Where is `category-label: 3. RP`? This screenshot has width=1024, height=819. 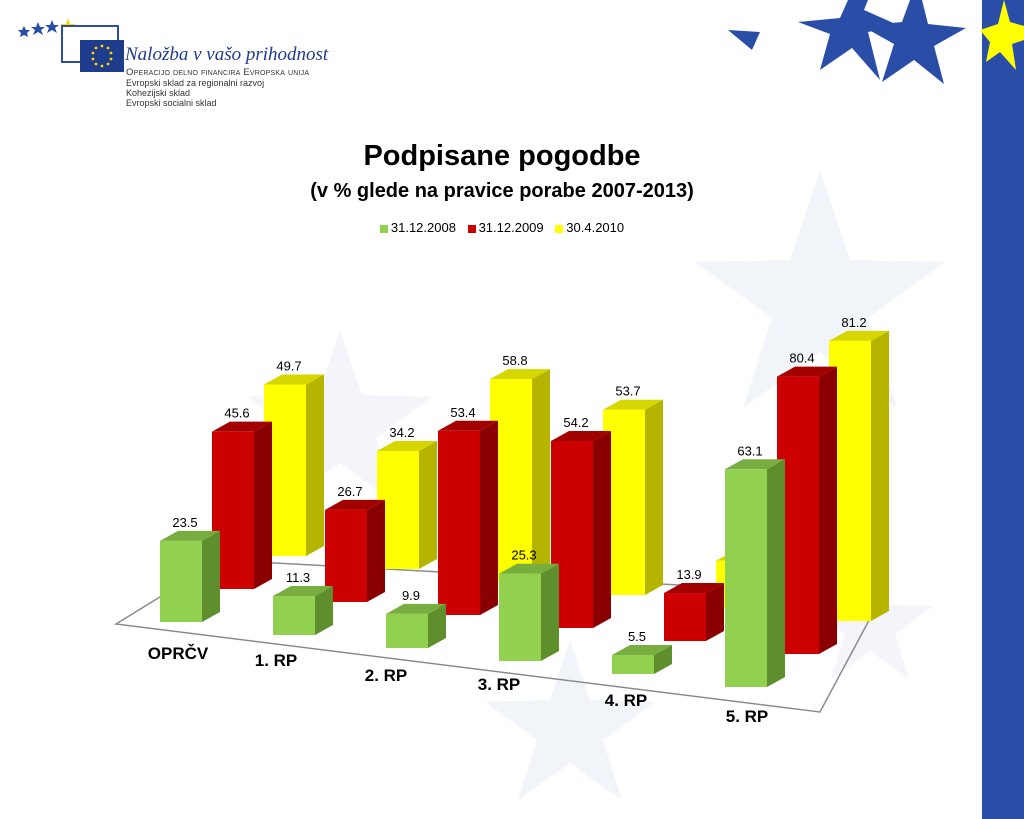 category-label: 3. RP is located at coordinates (499, 684).